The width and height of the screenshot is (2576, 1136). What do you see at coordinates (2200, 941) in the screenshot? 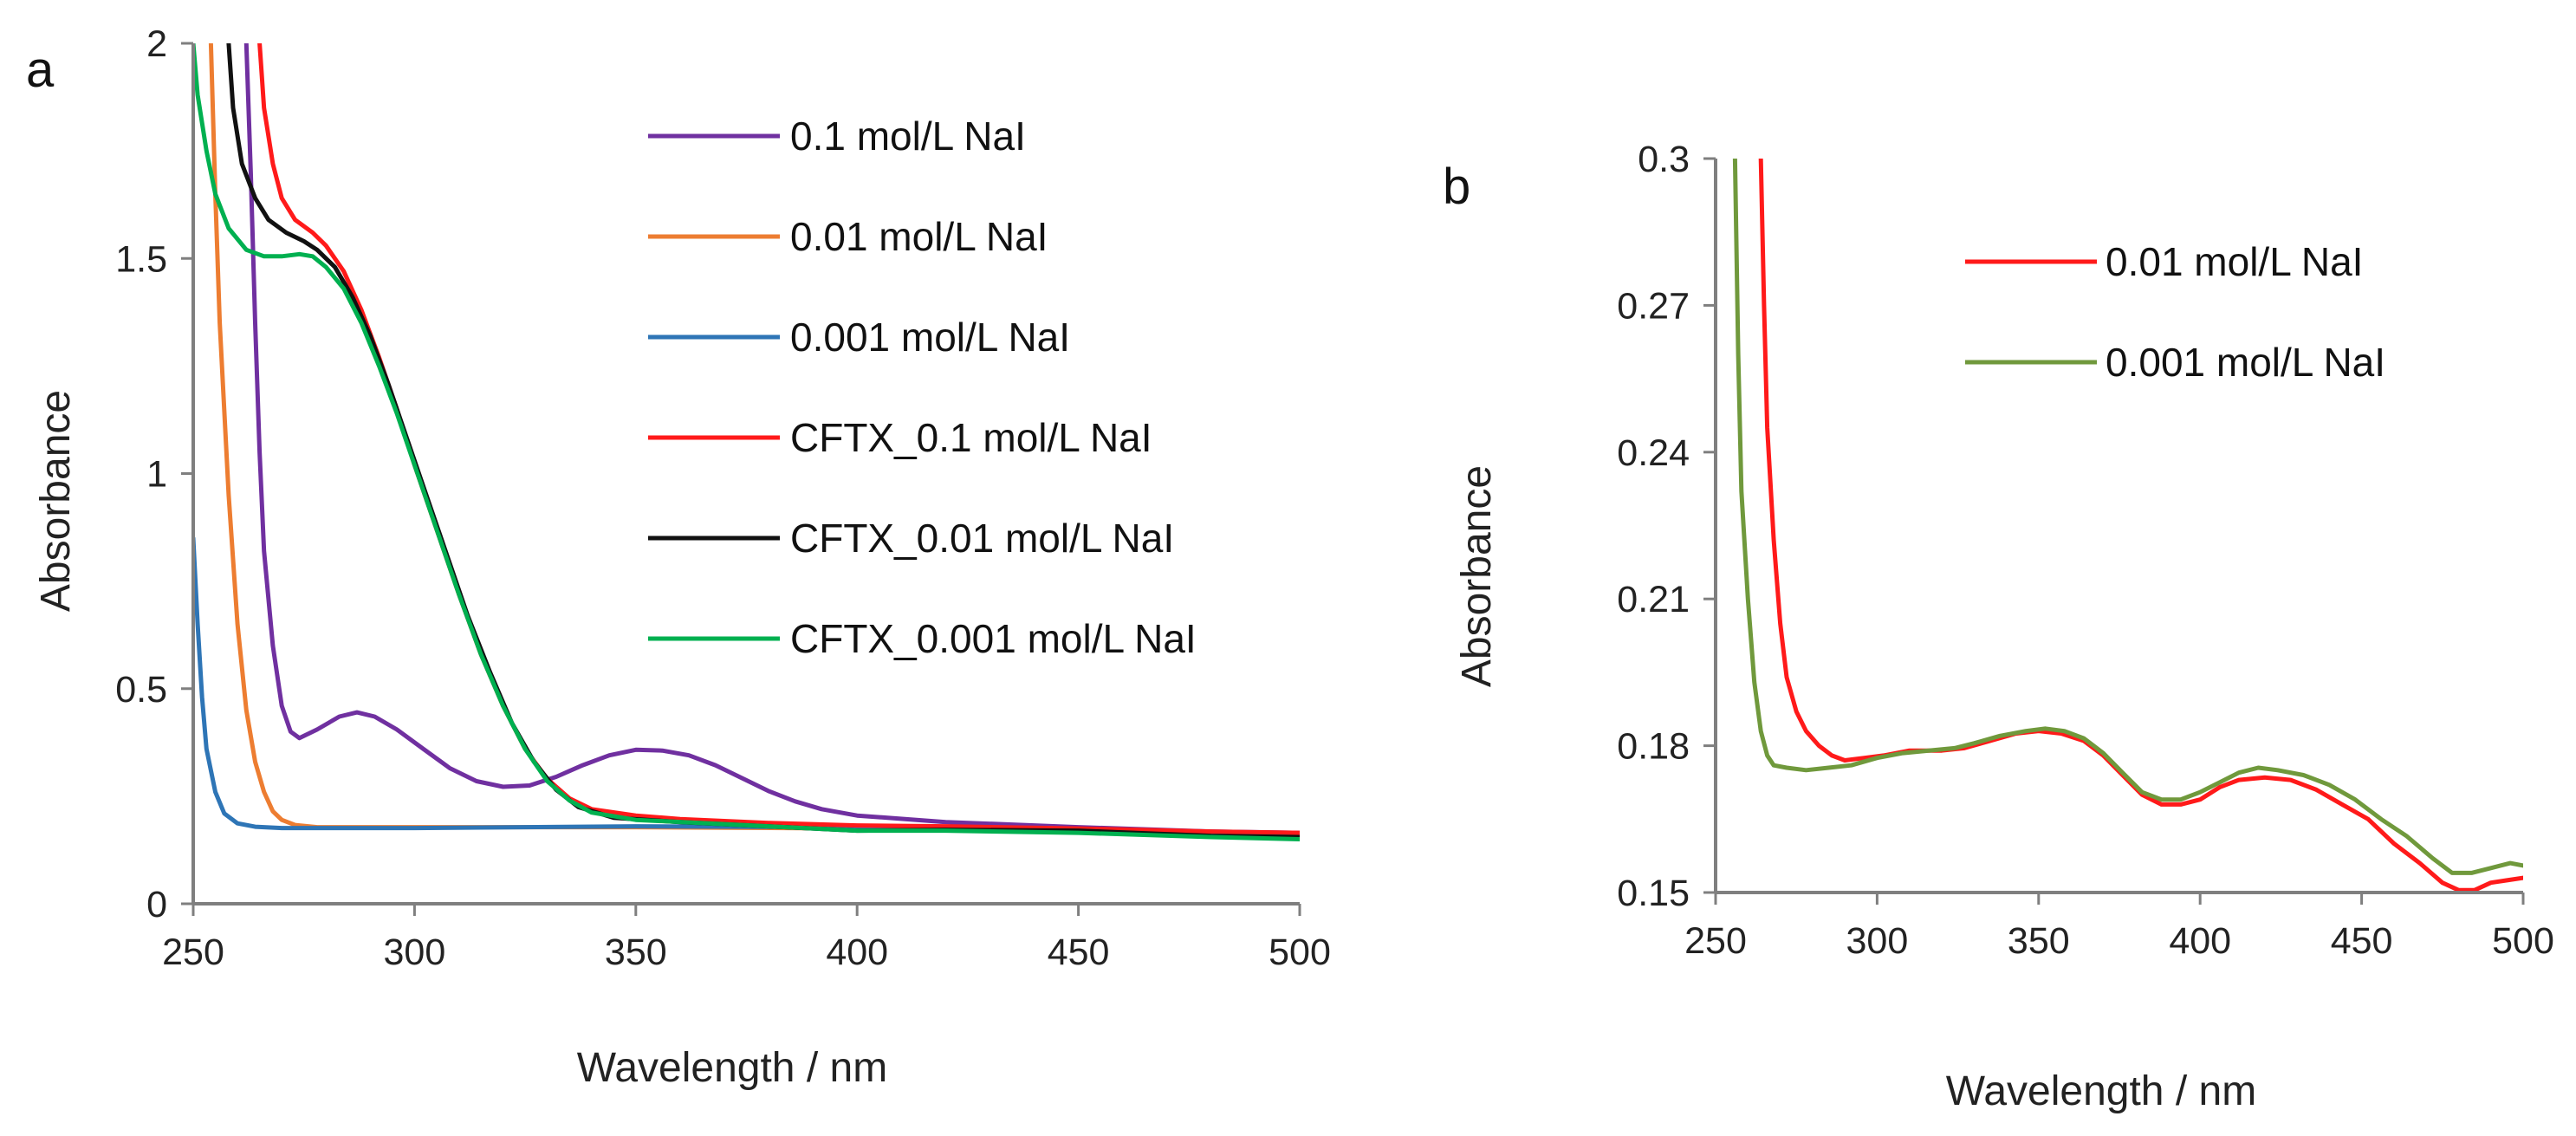
I see `x-tick-label-b-3: 400` at bounding box center [2200, 941].